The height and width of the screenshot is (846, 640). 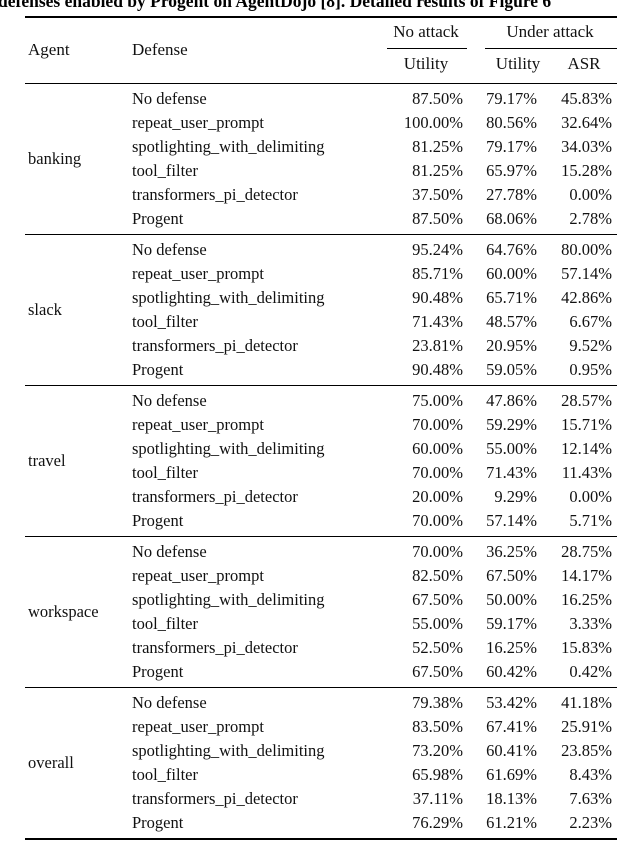 I want to click on asr-cell: 3.33%, so click(x=590, y=623).